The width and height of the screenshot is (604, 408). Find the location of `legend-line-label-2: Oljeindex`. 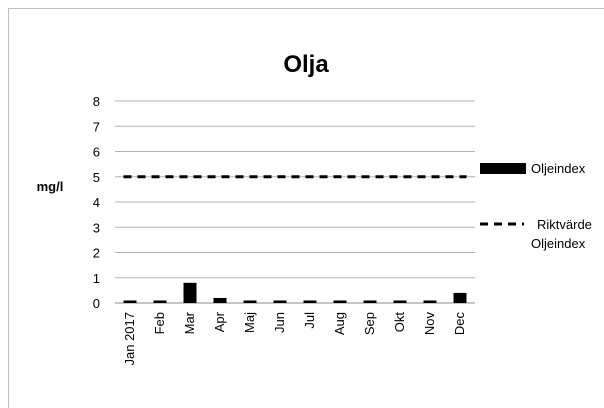

legend-line-label-2: Oljeindex is located at coordinates (558, 243).